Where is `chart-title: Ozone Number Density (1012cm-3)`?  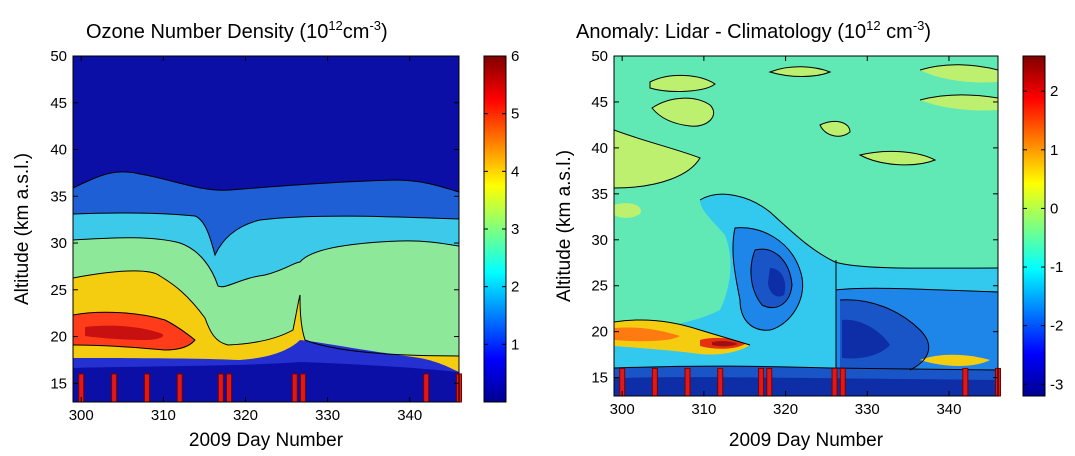
chart-title: Ozone Number Density (1012cm-3) is located at coordinates (237, 30).